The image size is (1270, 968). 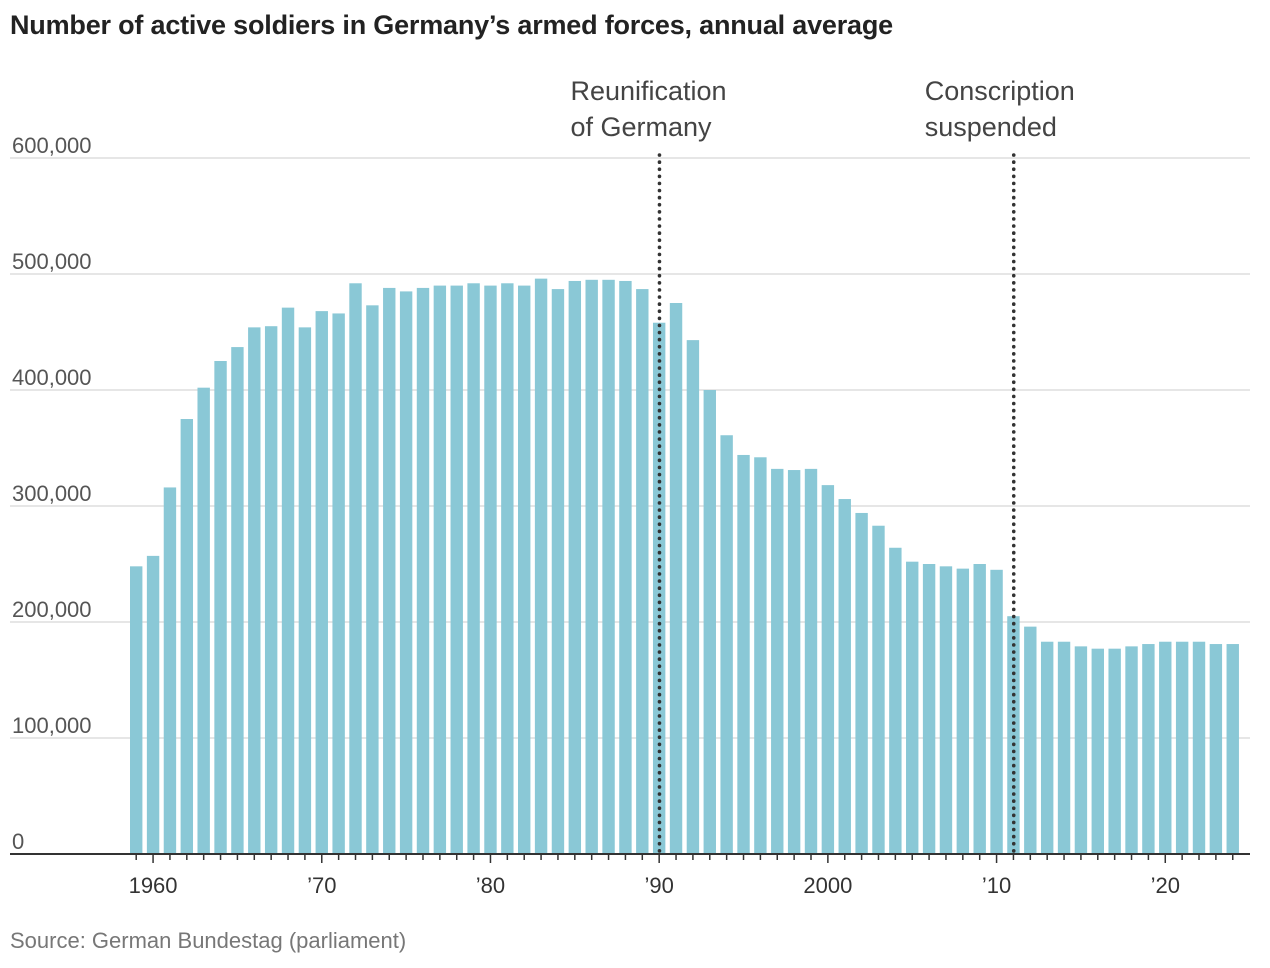 I want to click on bar-2022, so click(x=1199, y=747).